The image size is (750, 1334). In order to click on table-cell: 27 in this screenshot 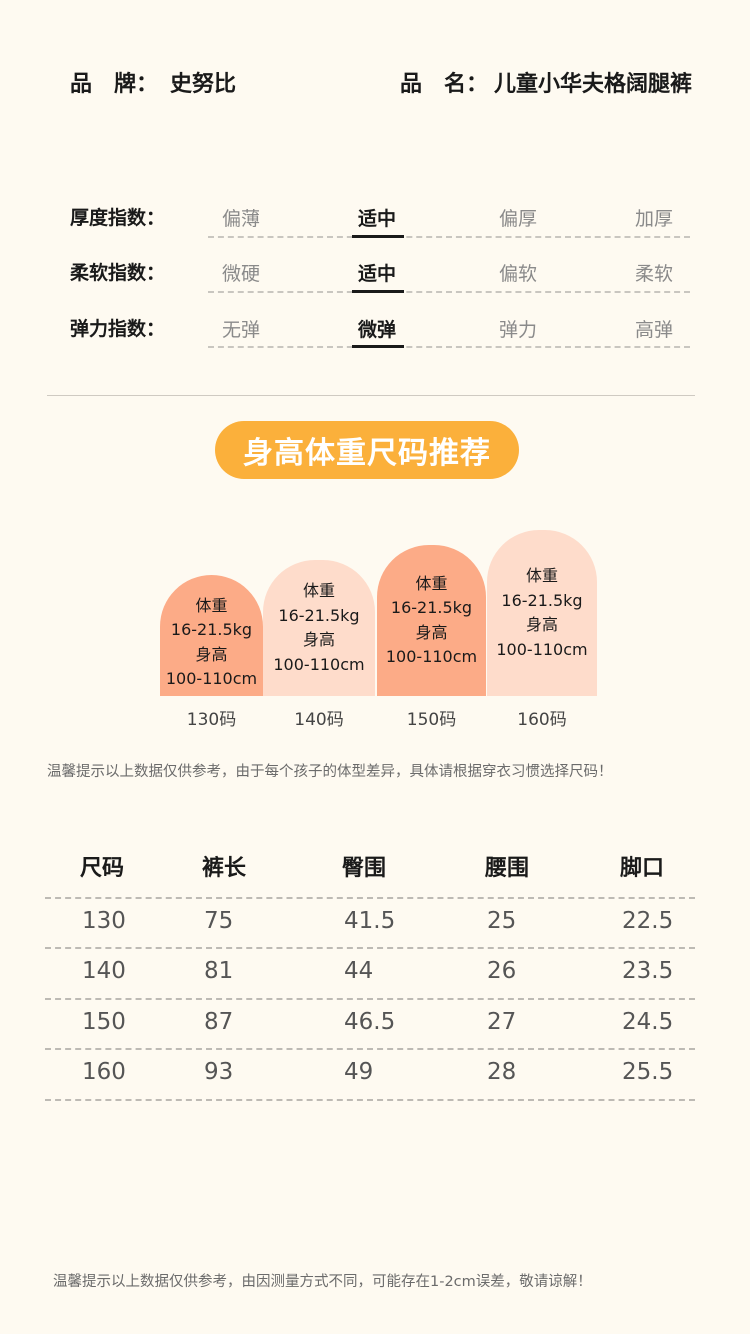, I will do `click(502, 1021)`.